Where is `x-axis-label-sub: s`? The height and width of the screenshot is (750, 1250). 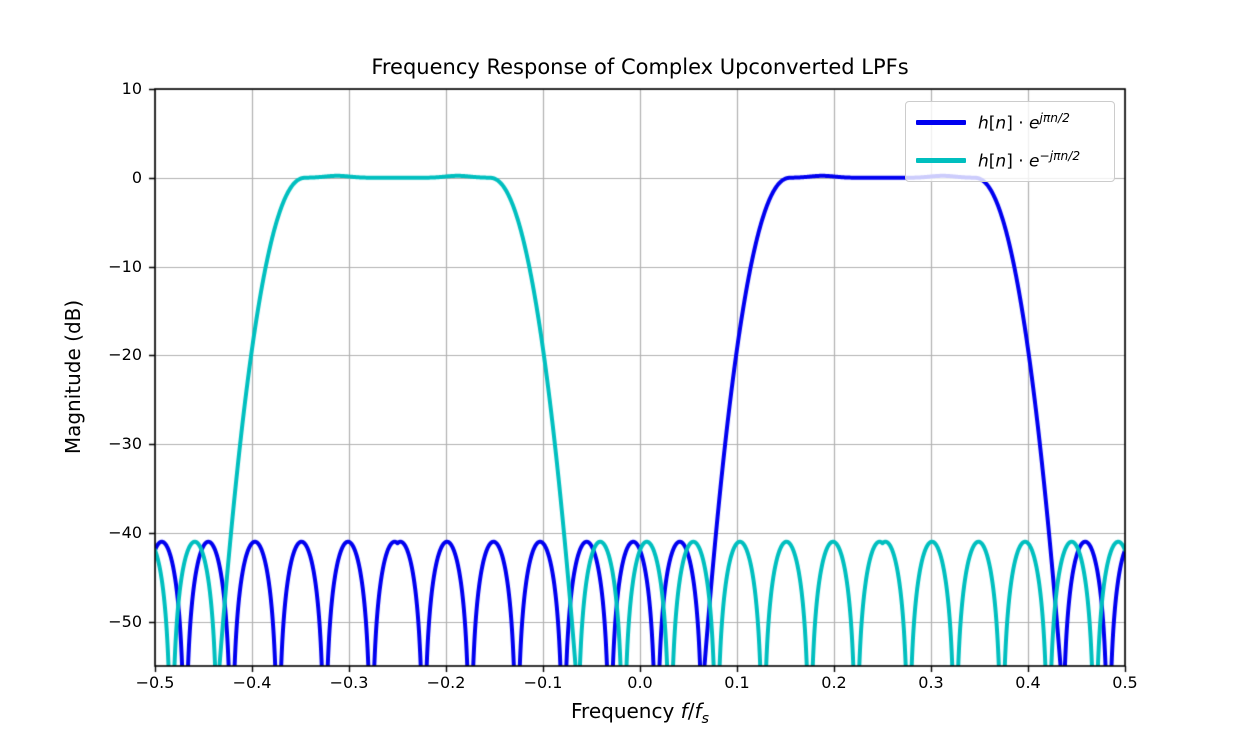
x-axis-label-sub: s is located at coordinates (705, 719).